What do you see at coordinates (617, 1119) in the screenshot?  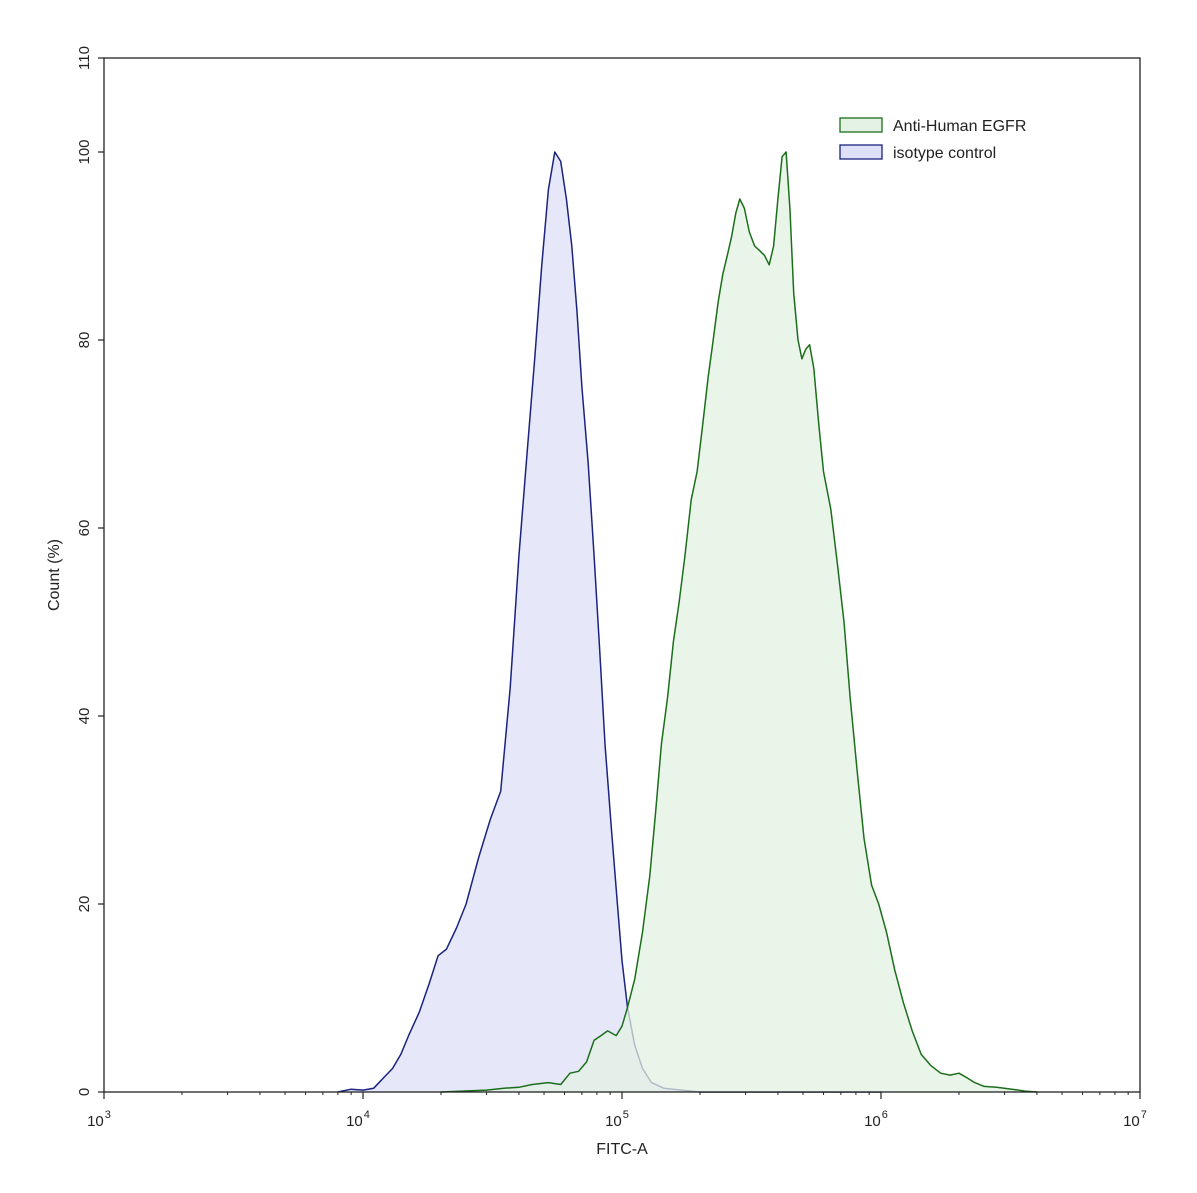 I see `x-tick-label: 10⁵` at bounding box center [617, 1119].